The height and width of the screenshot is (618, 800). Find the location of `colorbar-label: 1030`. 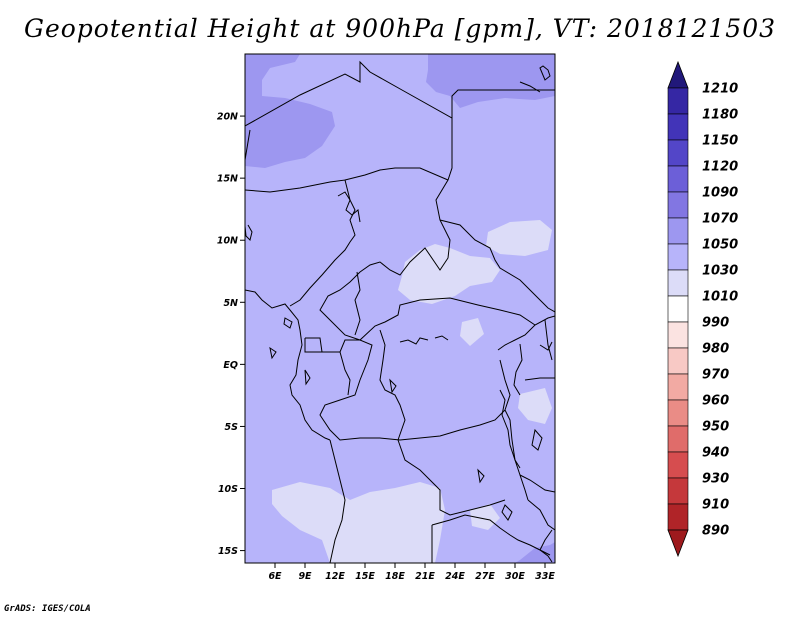

colorbar-label: 1030 is located at coordinates (720, 271).